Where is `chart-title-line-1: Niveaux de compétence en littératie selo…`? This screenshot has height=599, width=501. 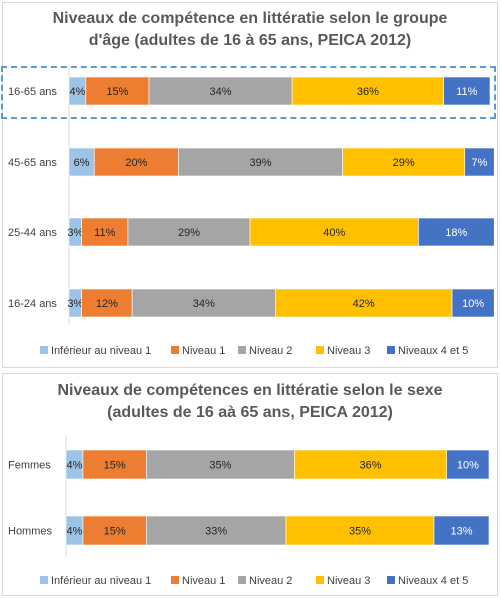 chart-title-line-1: Niveaux de compétence en littératie selo… is located at coordinates (250, 18).